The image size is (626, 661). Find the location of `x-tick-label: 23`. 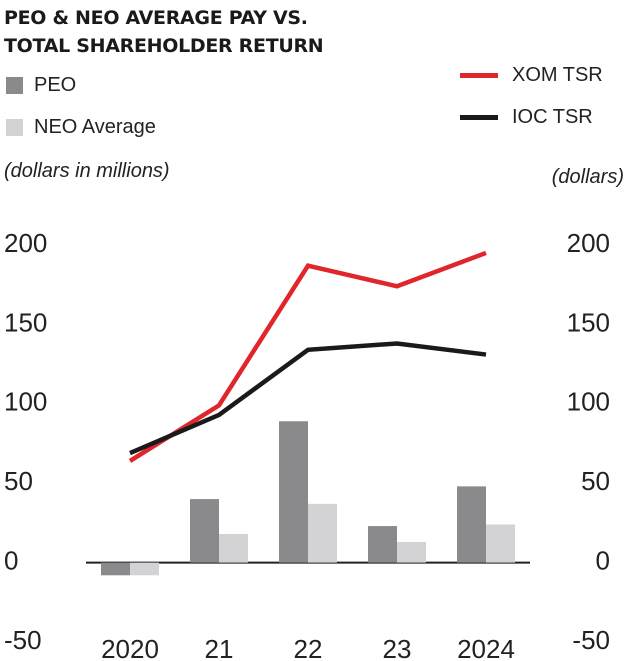

x-tick-label: 23 is located at coordinates (397, 647).